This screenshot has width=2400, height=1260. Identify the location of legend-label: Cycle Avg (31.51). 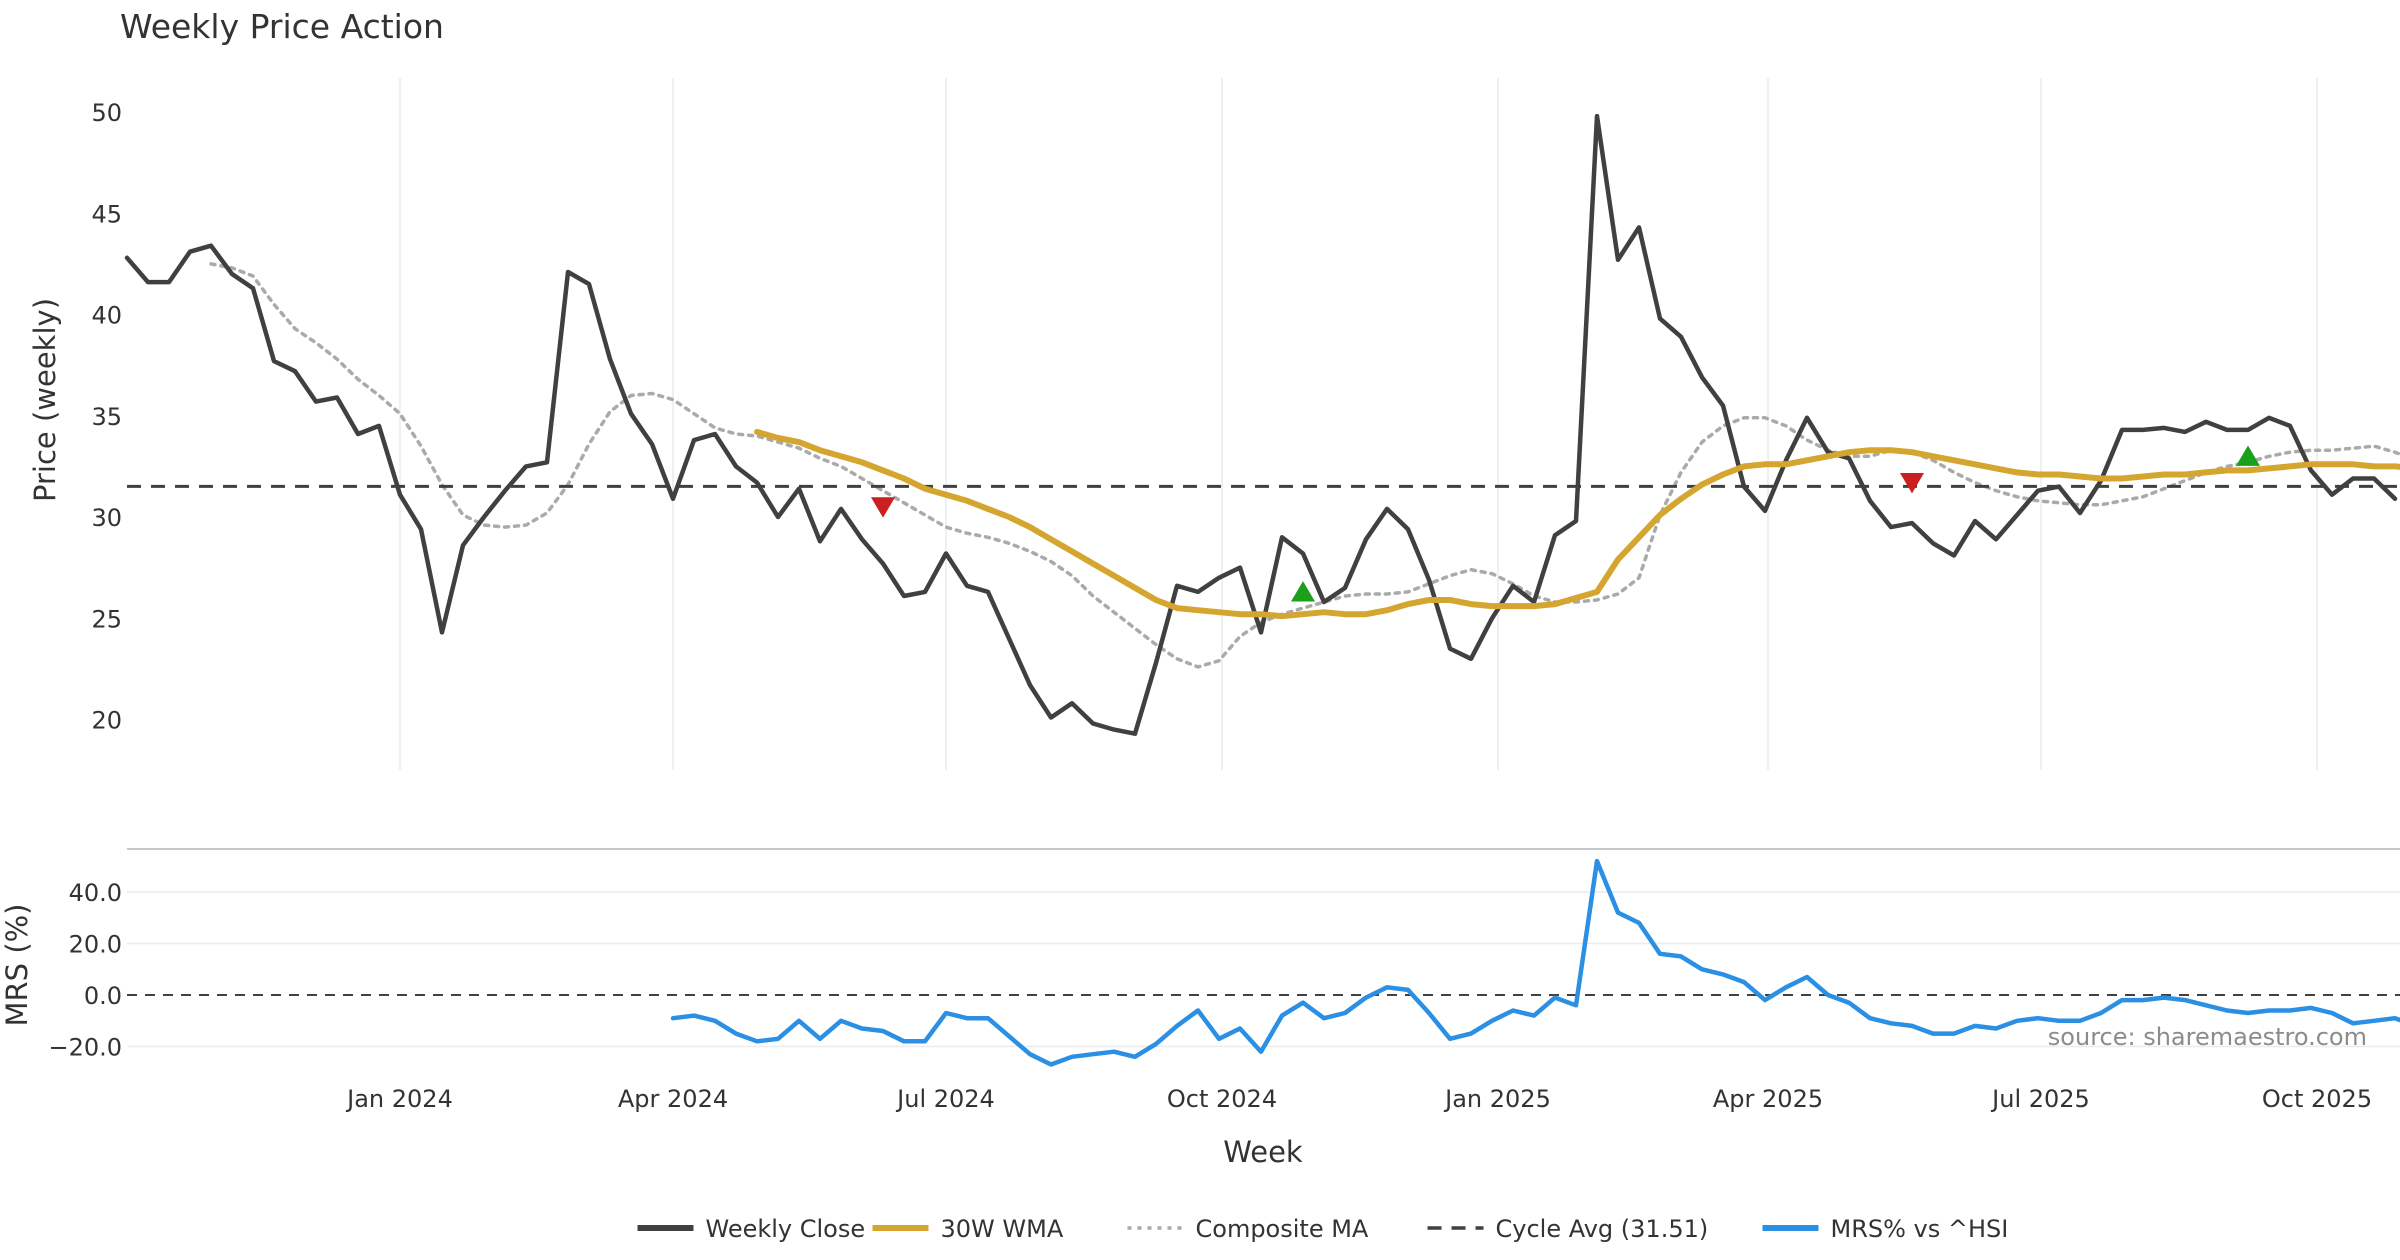
(1602, 1229).